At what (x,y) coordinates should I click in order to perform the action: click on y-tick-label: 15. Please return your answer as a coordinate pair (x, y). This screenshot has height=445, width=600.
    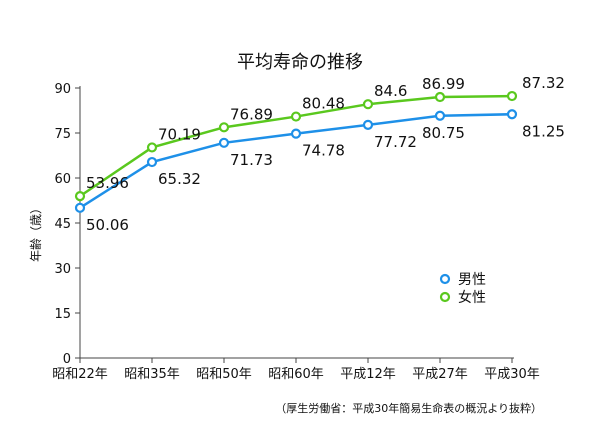
    Looking at the image, I should click on (62, 314).